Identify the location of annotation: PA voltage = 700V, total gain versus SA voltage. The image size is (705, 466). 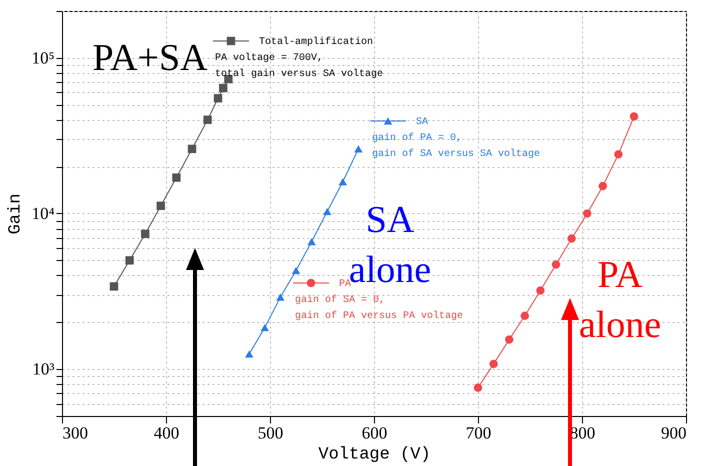
(299, 66).